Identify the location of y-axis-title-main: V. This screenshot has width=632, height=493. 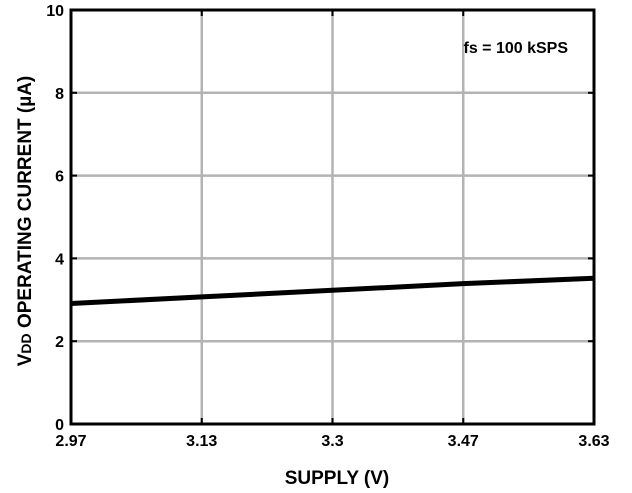
(25, 359).